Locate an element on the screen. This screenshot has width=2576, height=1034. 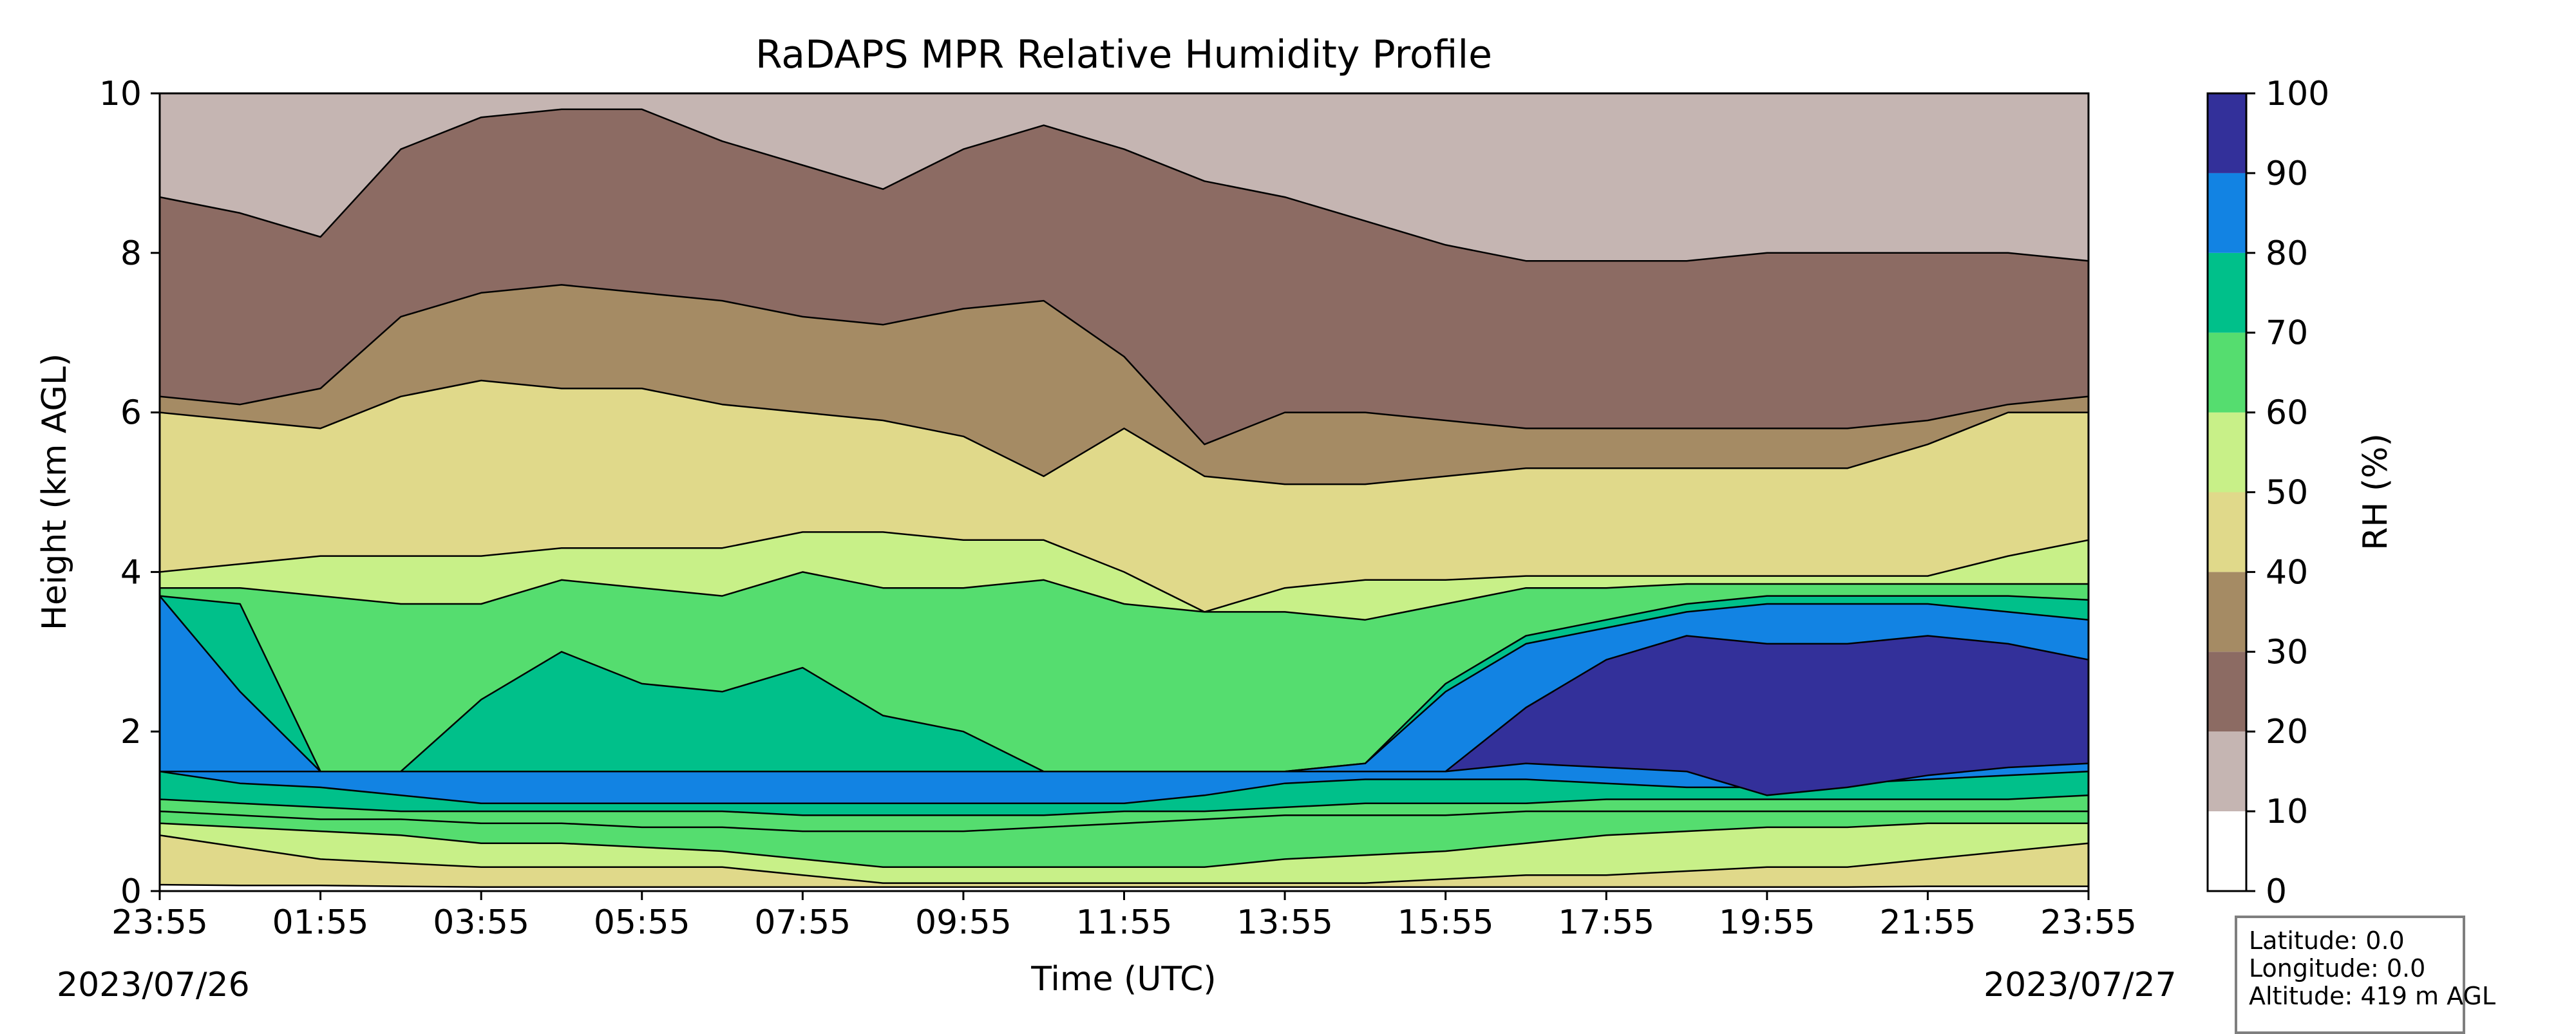
x-tick-label: 07:55 is located at coordinates (803, 922).